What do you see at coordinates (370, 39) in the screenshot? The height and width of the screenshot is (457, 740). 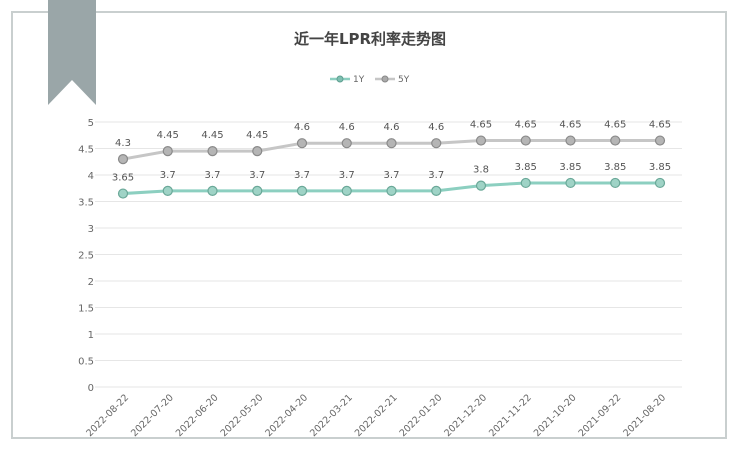 I see `chart-title: 近一年LPR利率走势图` at bounding box center [370, 39].